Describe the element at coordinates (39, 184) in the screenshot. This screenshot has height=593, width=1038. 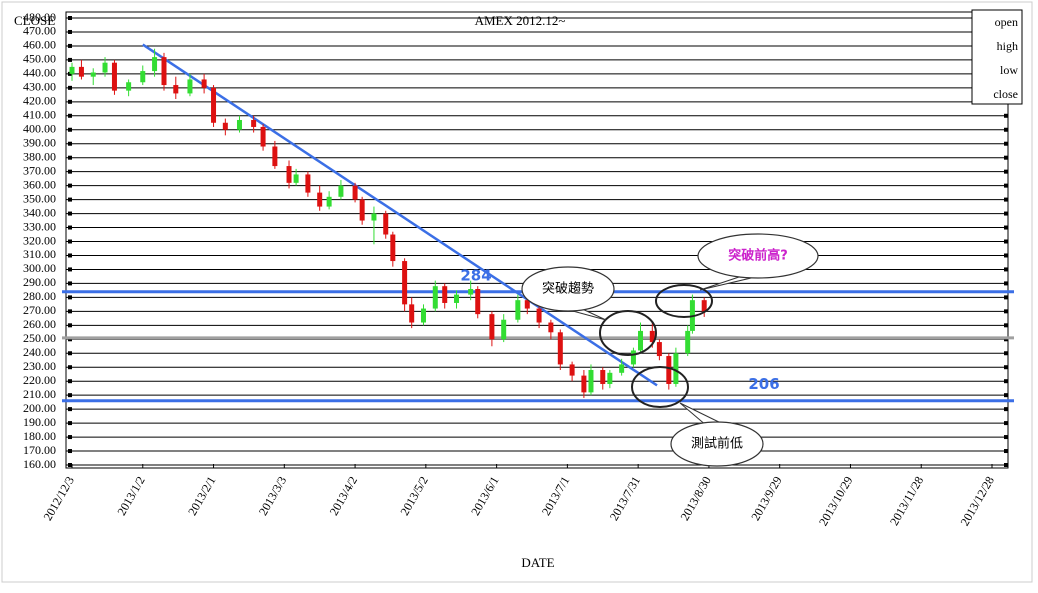
I see `y-tick-label: 360.00` at that location.